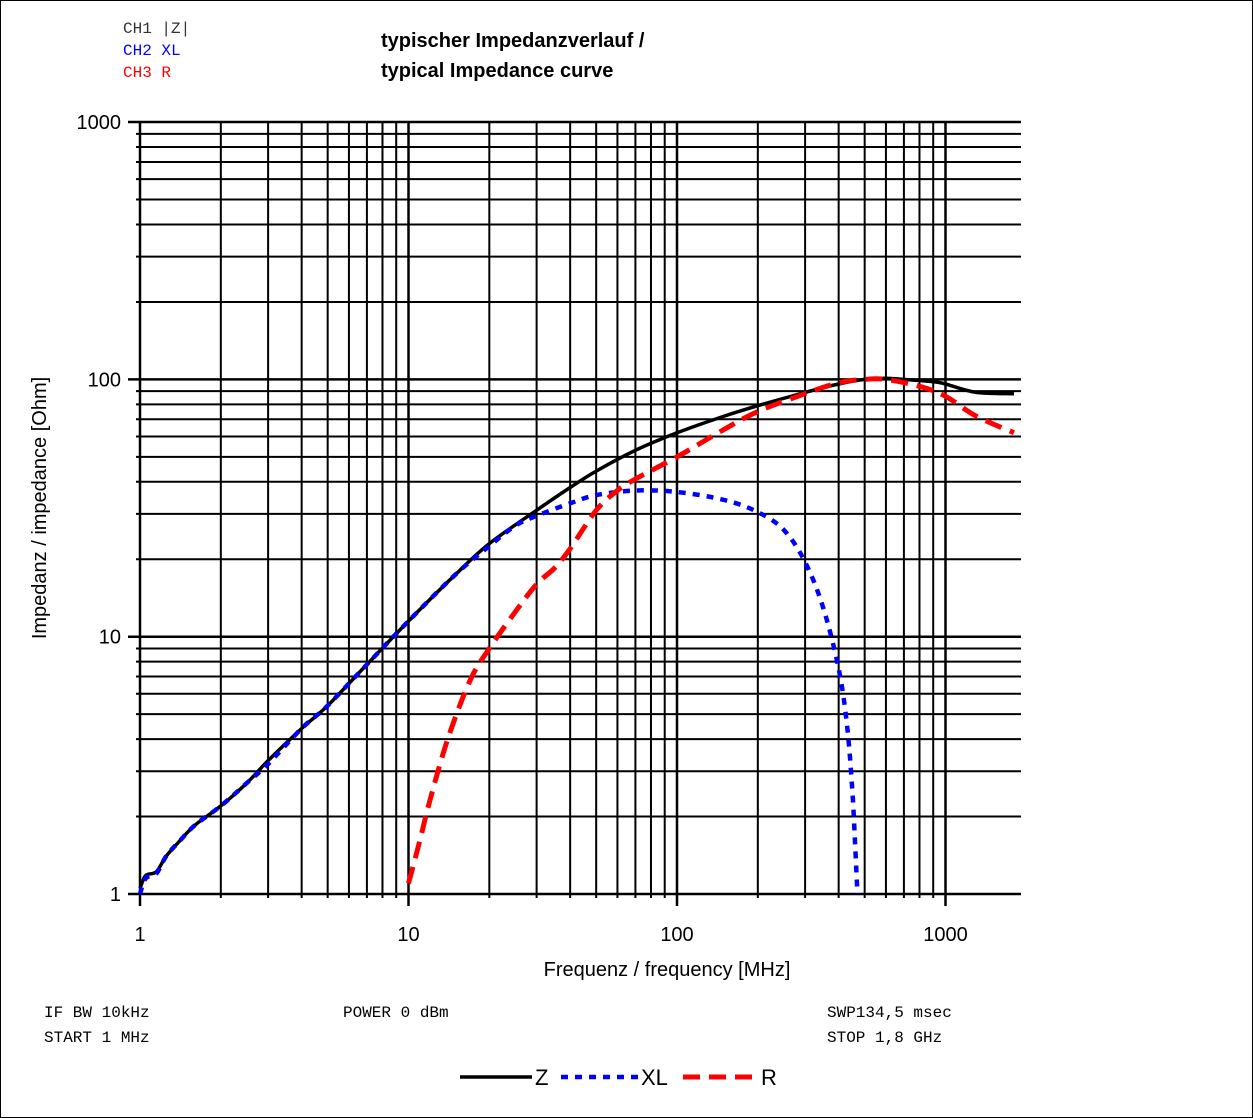 This screenshot has width=1253, height=1118. Describe the element at coordinates (676, 935) in the screenshot. I see `x-tick-label: 100` at that location.